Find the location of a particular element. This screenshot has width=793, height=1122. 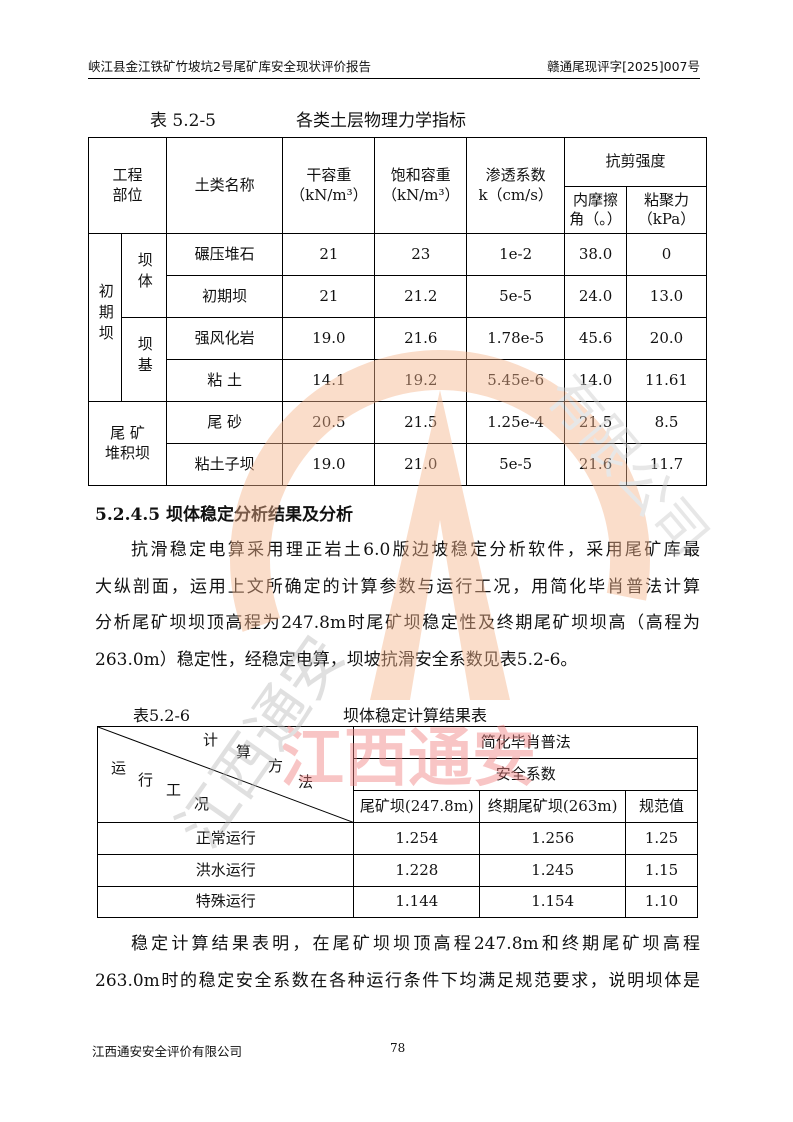

cell: 特殊运行 is located at coordinates (225, 902).